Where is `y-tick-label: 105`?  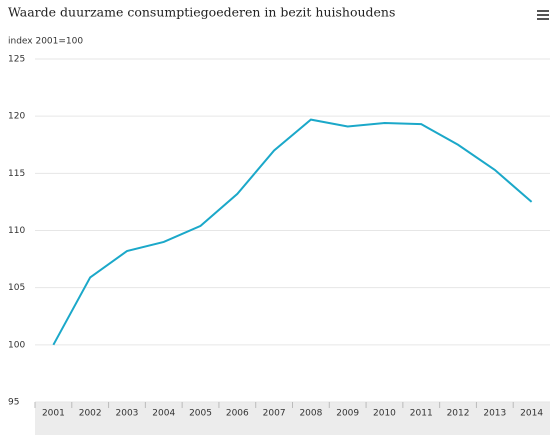 y-tick-label: 105 is located at coordinates (16, 288).